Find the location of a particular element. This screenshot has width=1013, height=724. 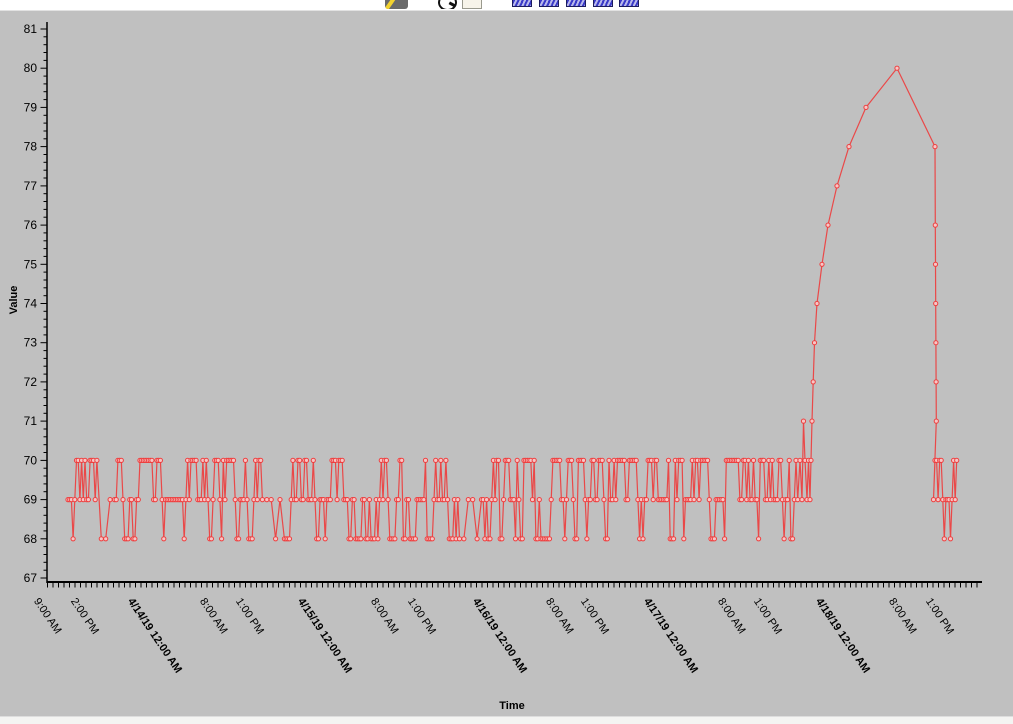

edit-tool-icon is located at coordinates (396, 4).